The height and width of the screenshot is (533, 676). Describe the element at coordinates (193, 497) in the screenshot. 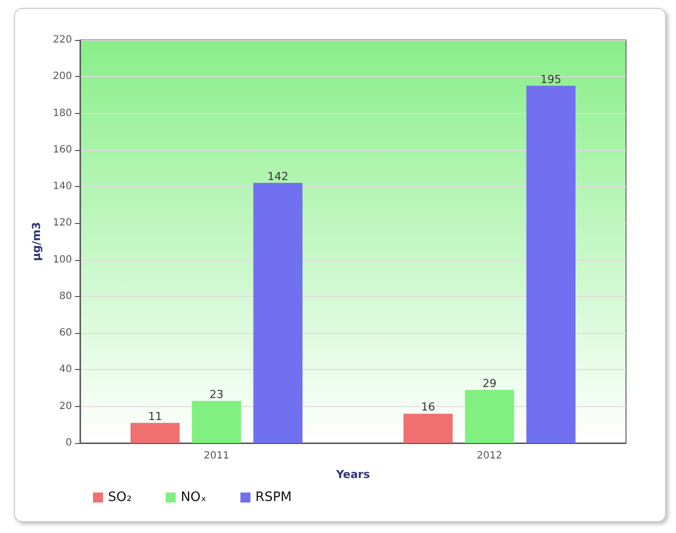

I see `legend-label: NOₓ` at that location.